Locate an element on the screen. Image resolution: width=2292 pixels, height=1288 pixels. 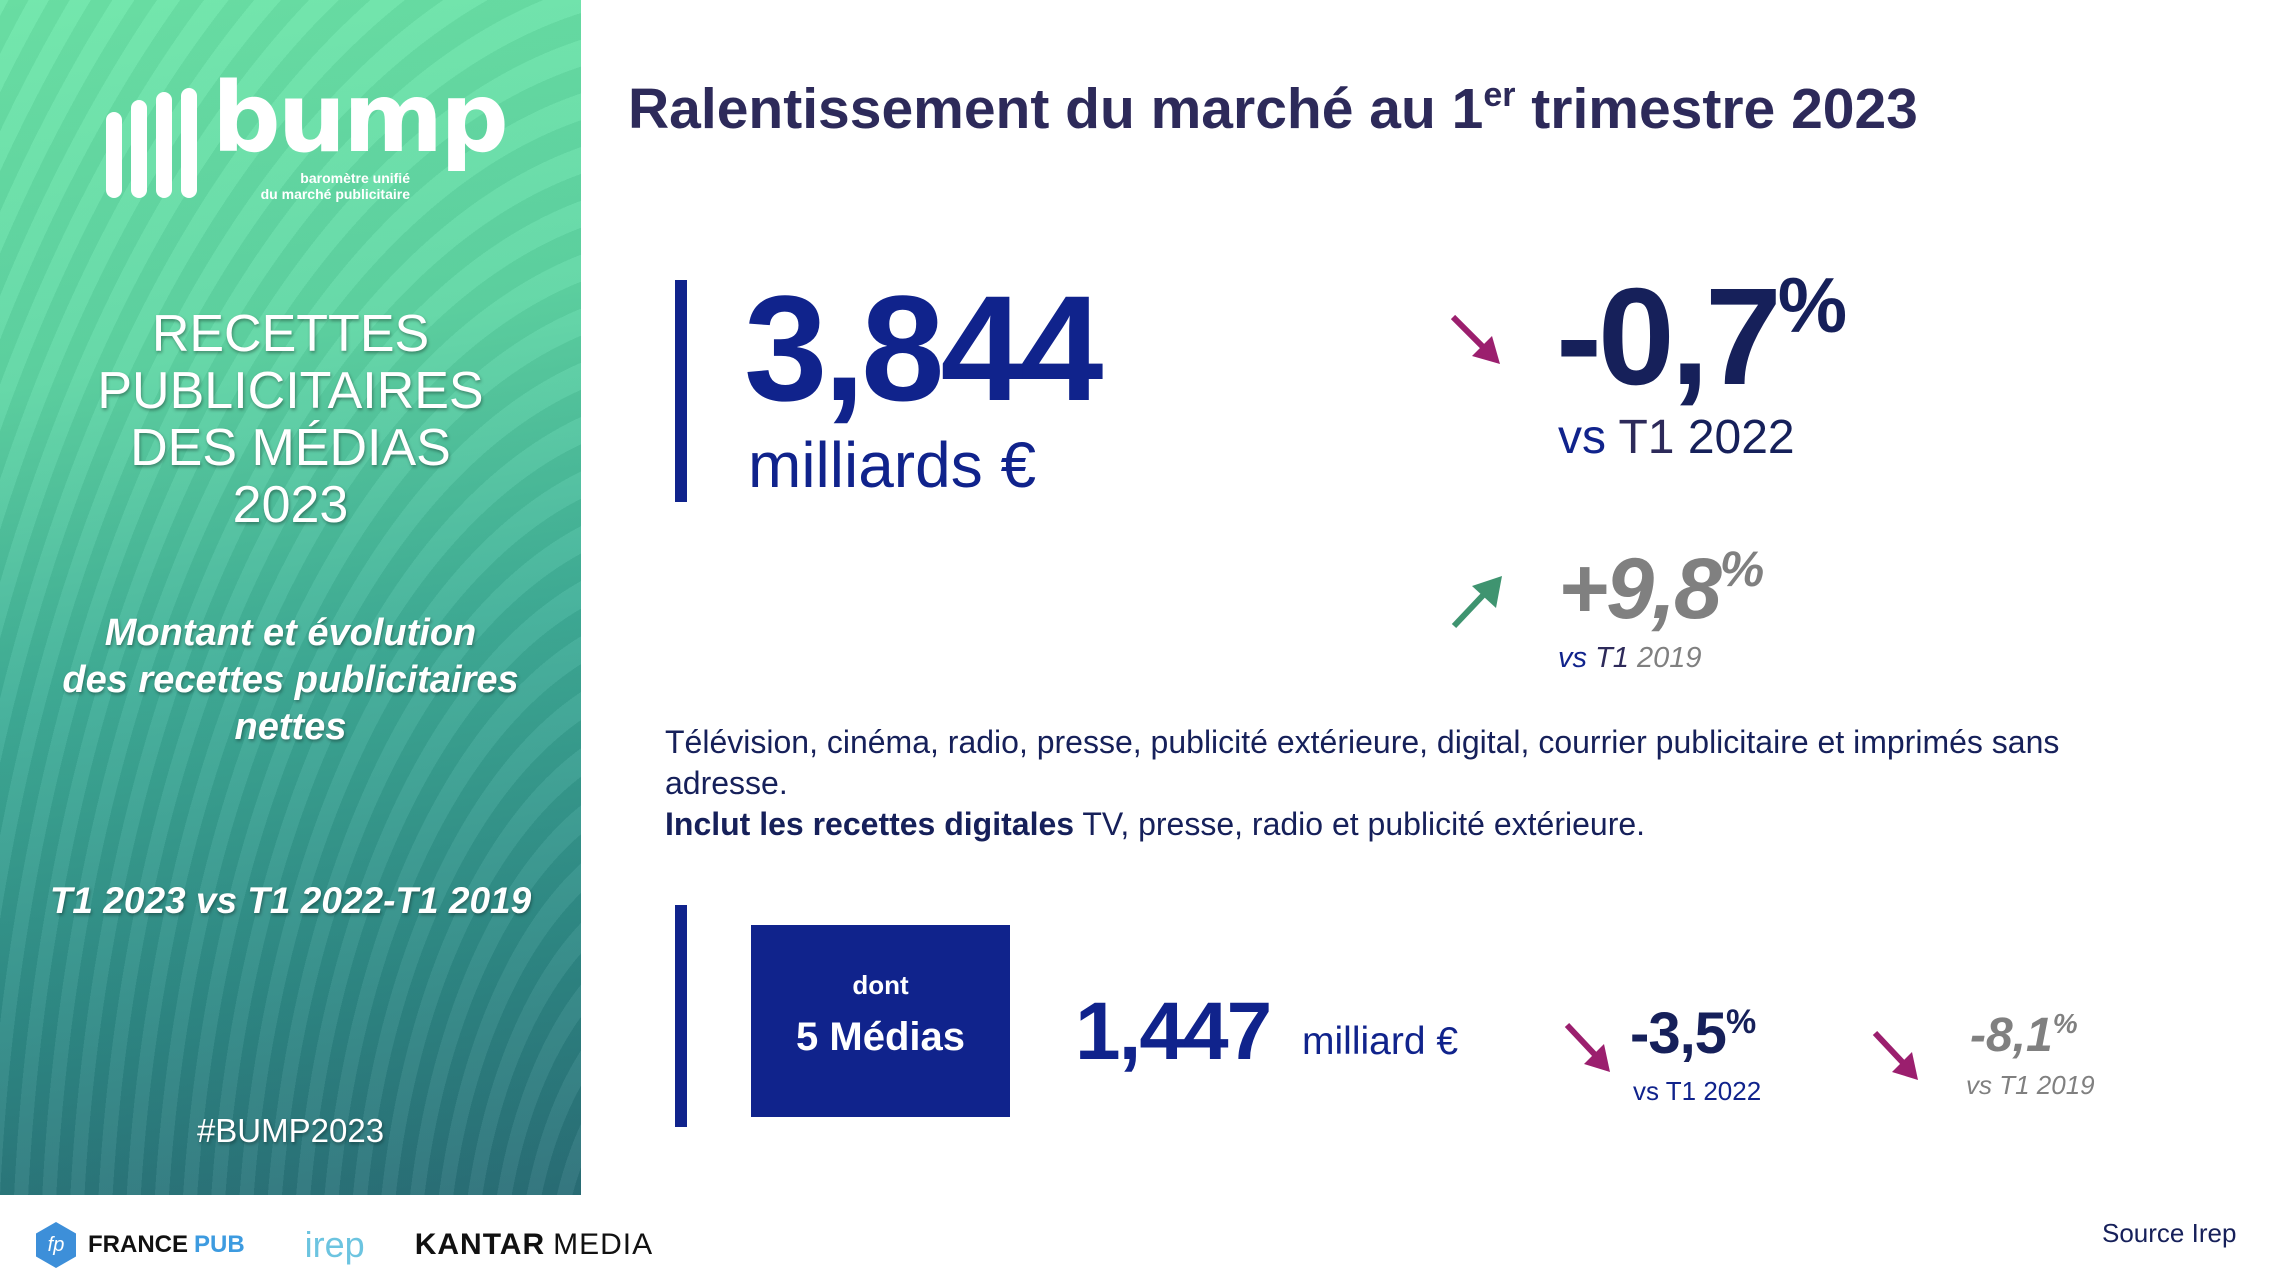
sidebar-heading: RECETTES PUBLICITAIRES DES MÉDIAS 2023 is located at coordinates (290, 420).